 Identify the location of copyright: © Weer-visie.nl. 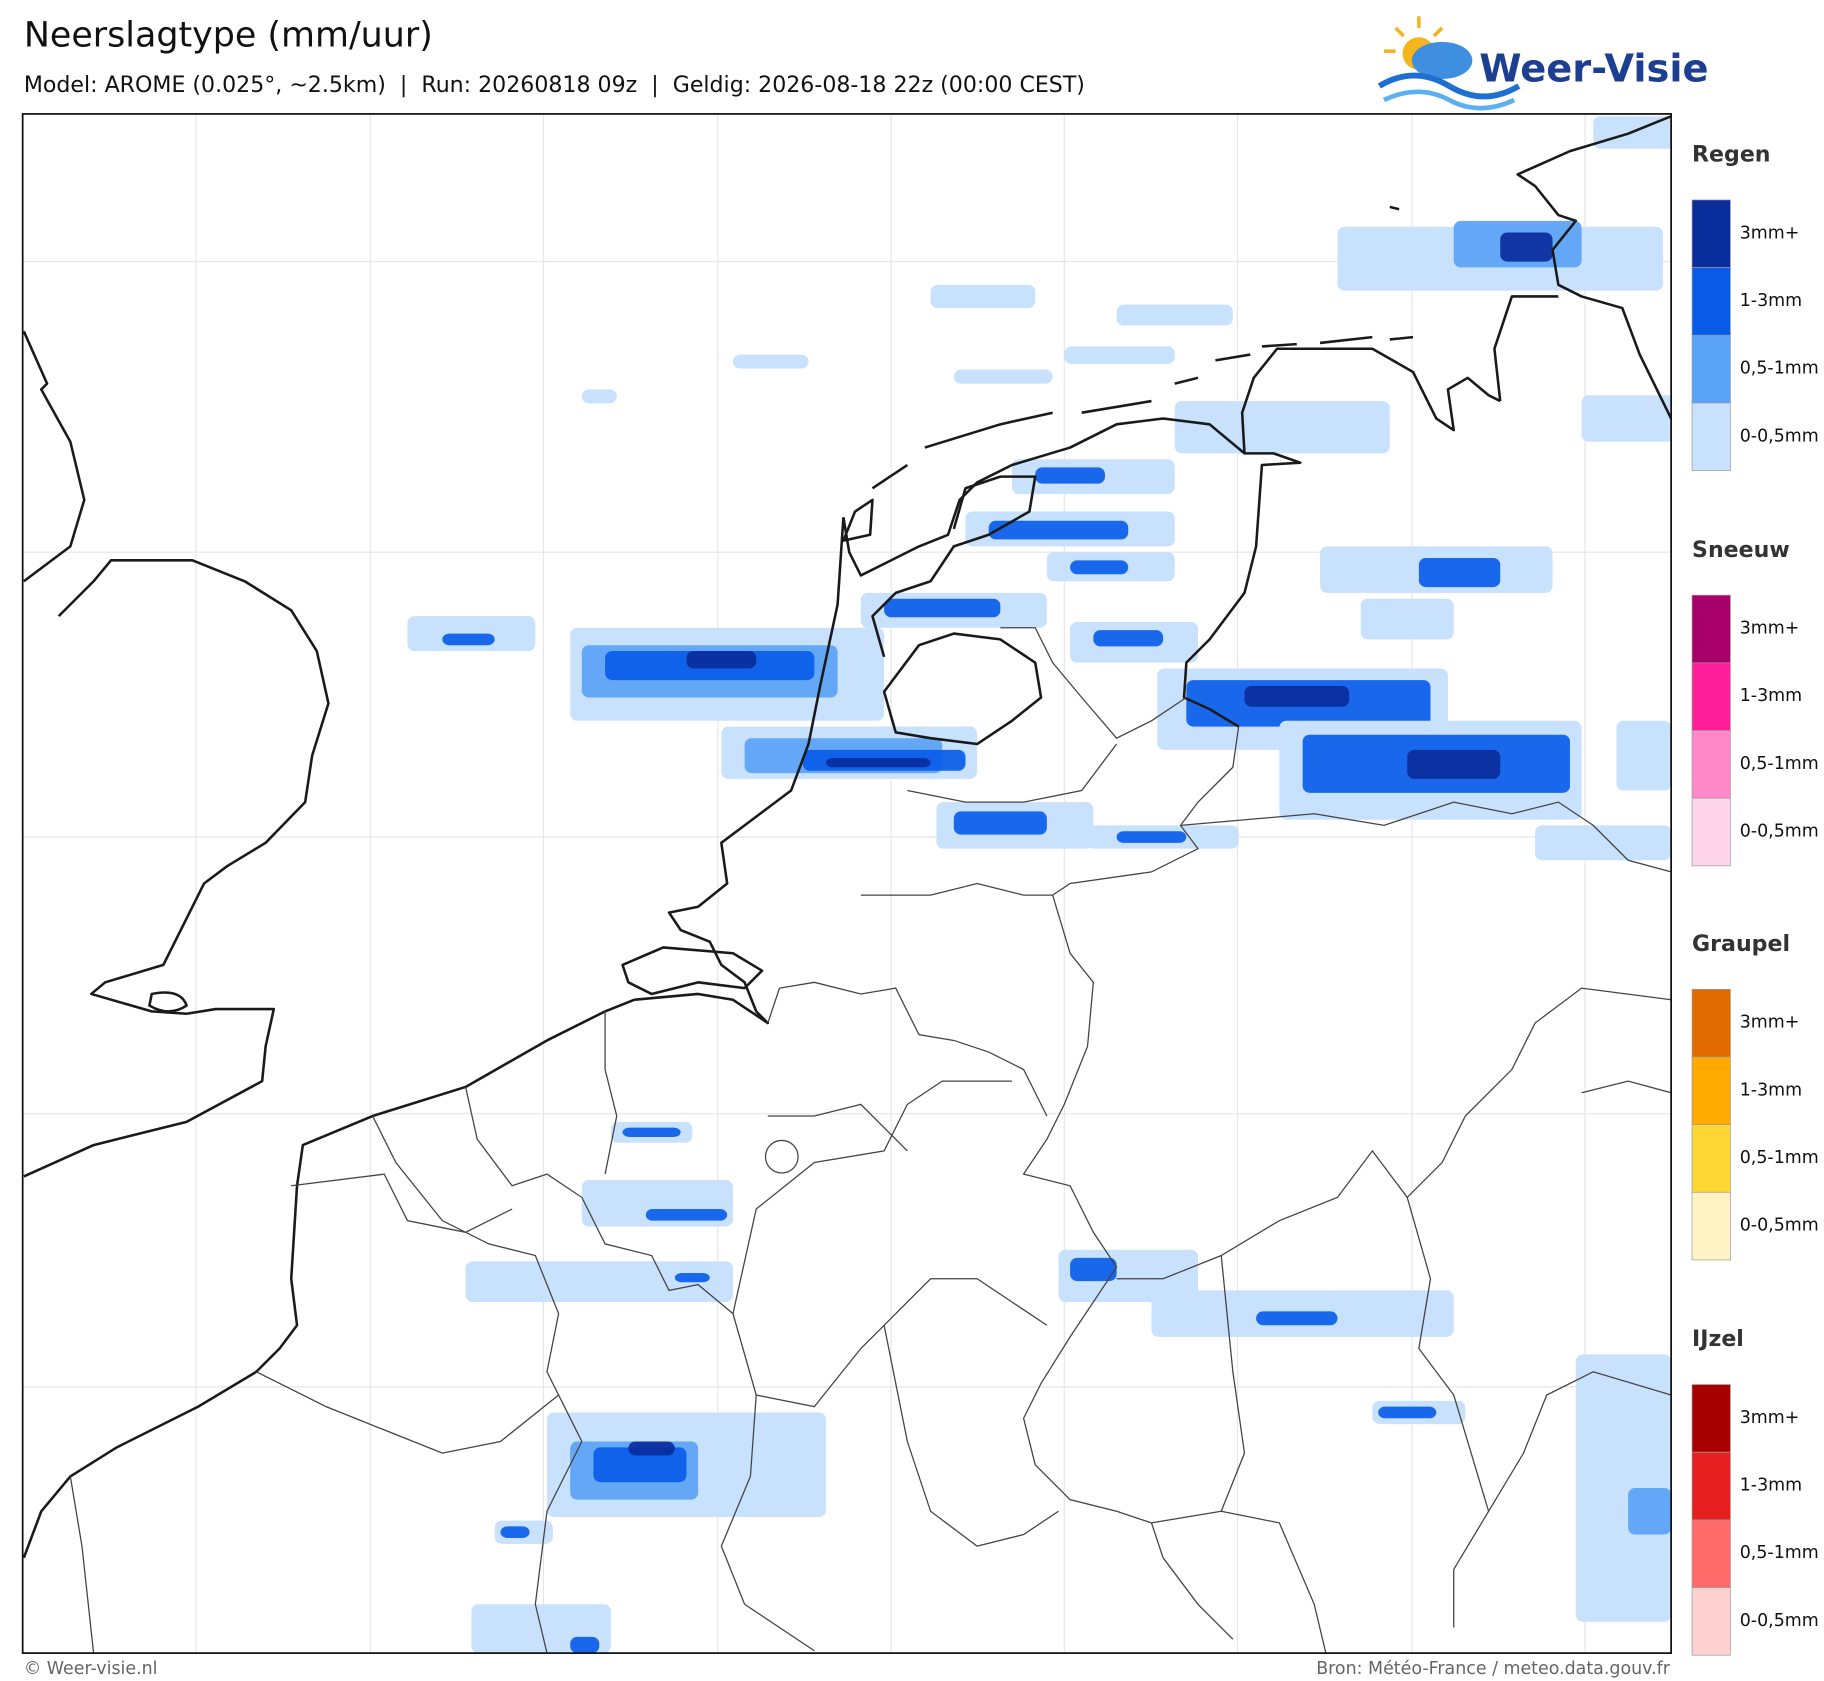
(91, 1669).